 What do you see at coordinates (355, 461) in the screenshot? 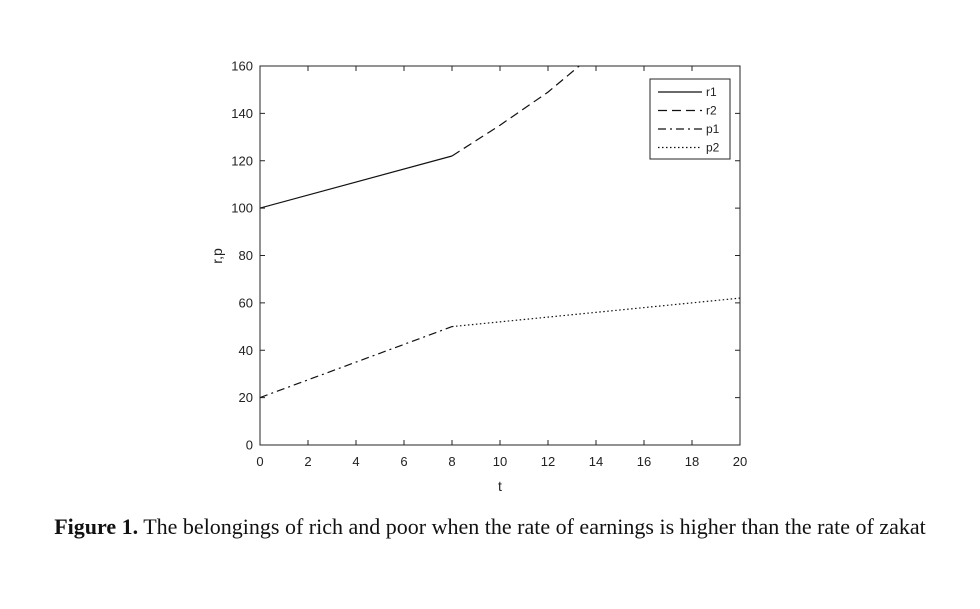
I see `x-tick-label: 4` at bounding box center [355, 461].